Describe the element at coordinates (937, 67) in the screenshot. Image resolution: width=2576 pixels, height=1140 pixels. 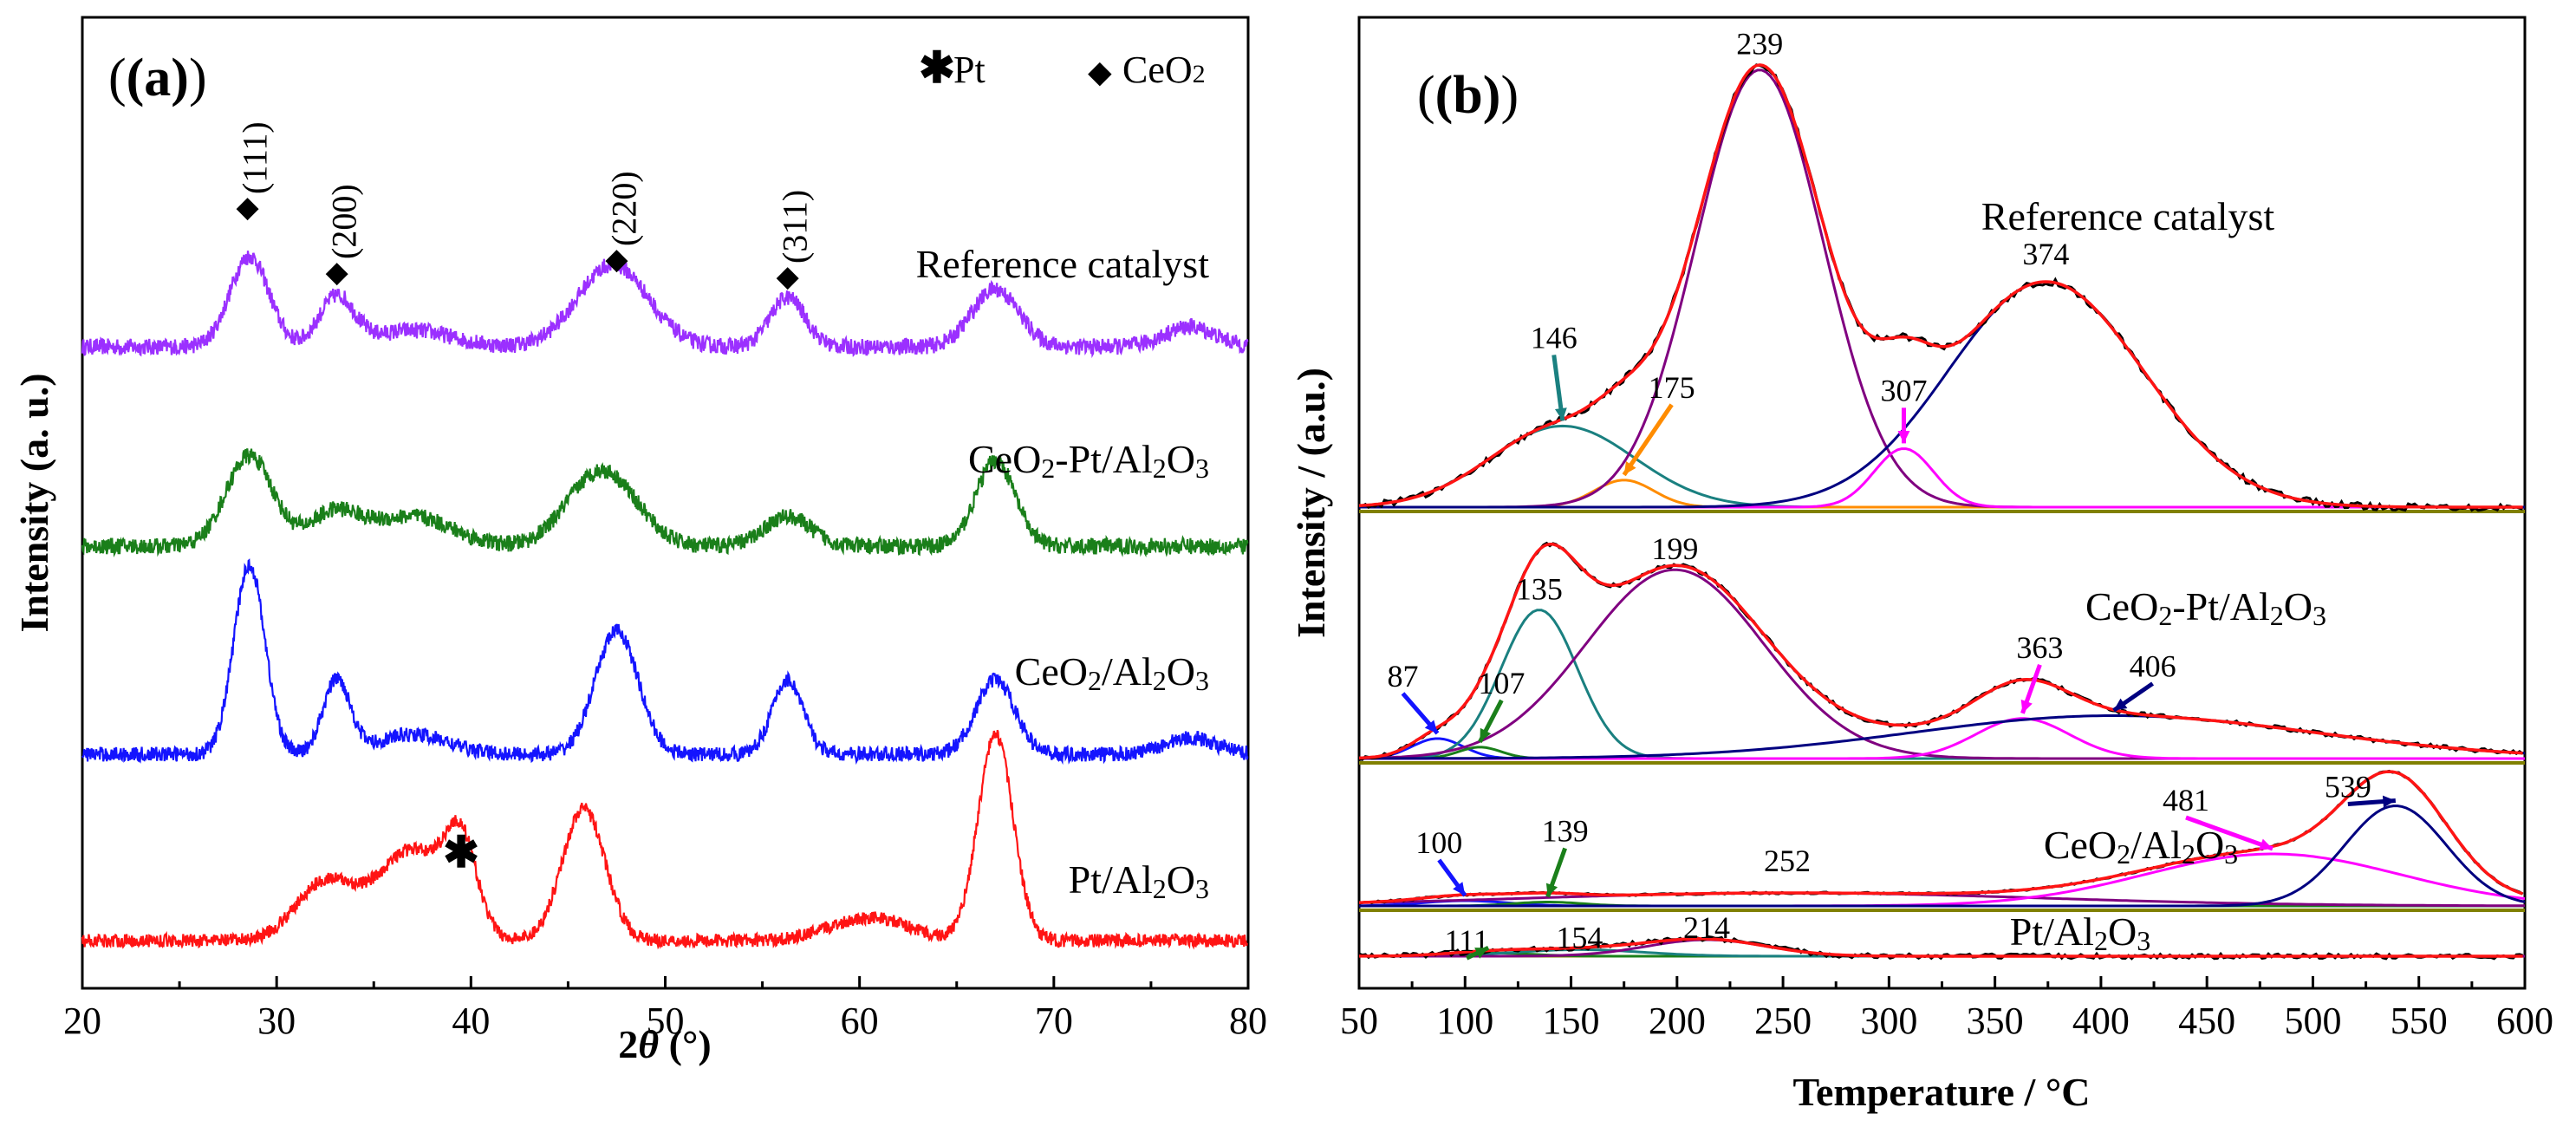
I see `legend-pt-symbol: ✱` at that location.